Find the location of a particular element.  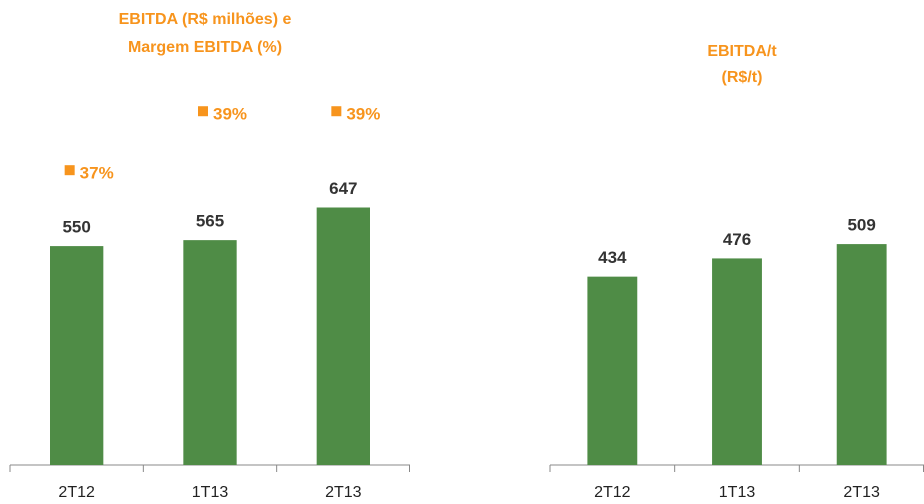

data-label: 550 is located at coordinates (76, 227).